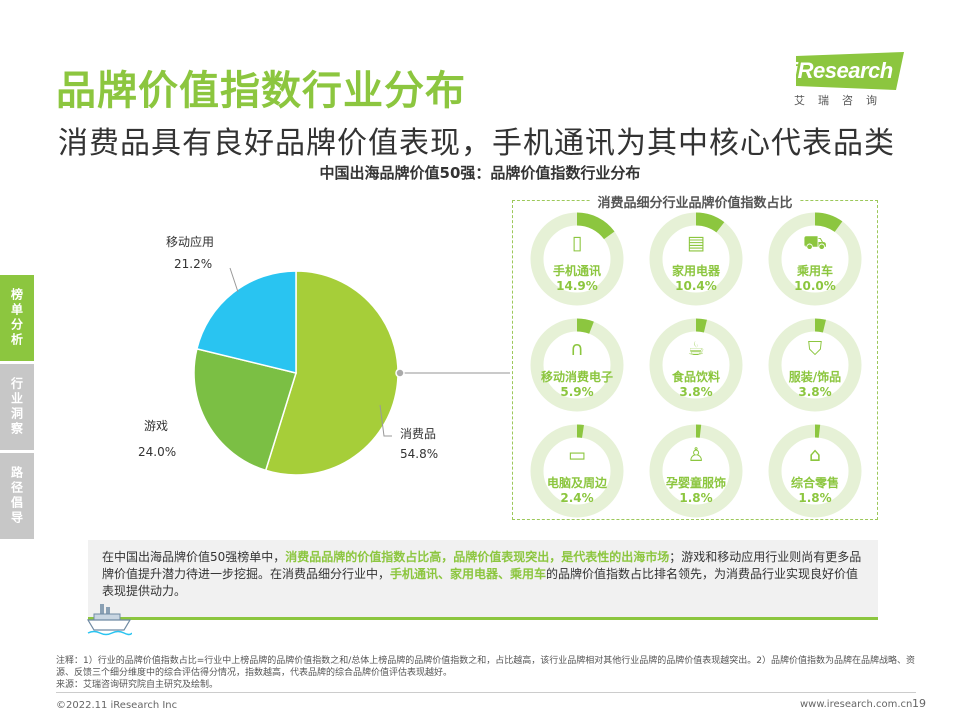 This screenshot has height=720, width=960. I want to click on chart-title: 中国出海品牌价值50强：品牌价值指数行业分布, so click(480, 173).